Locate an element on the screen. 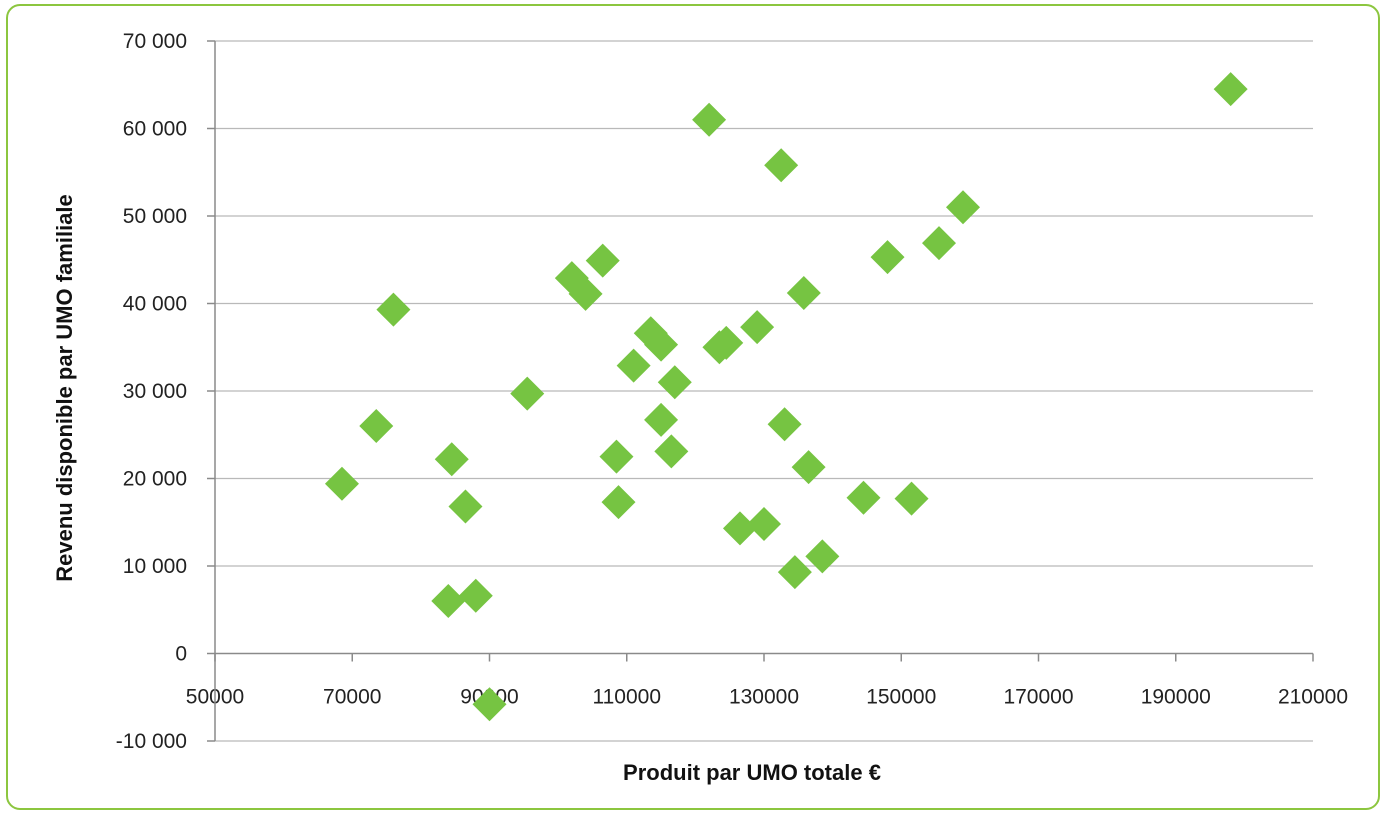  x-axis-title: Produit par UMO totale € is located at coordinates (752, 772).